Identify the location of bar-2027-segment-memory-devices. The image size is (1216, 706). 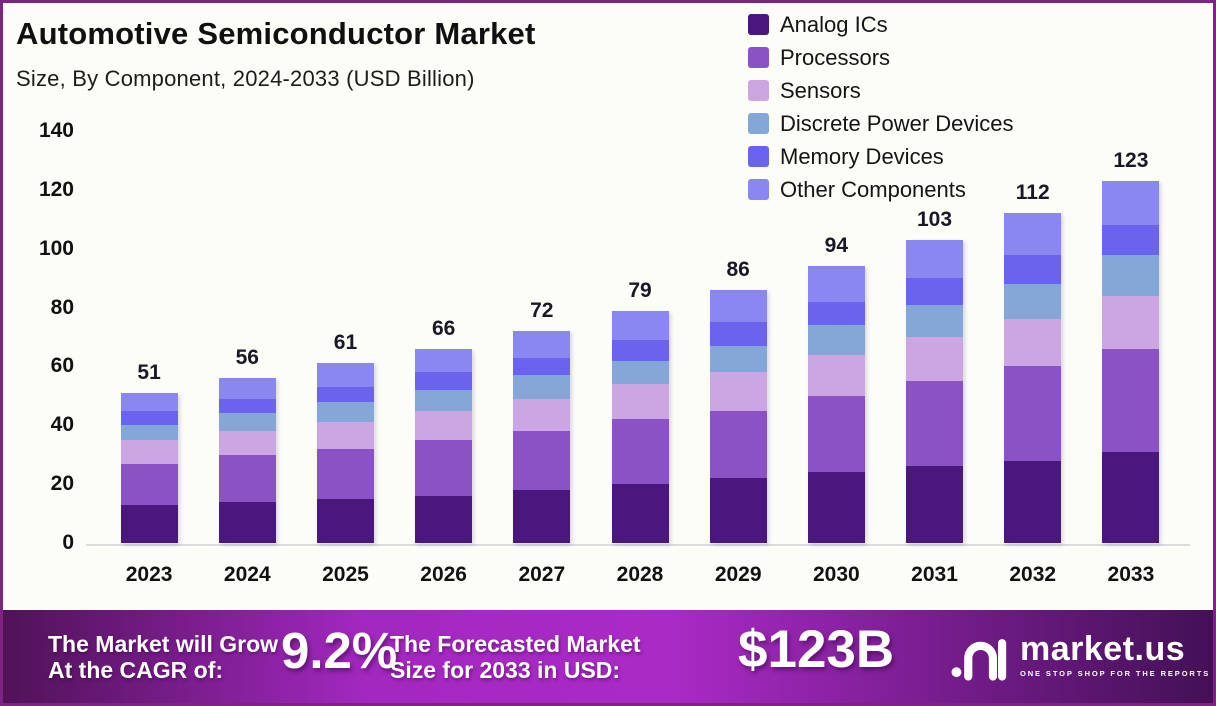
(542, 366).